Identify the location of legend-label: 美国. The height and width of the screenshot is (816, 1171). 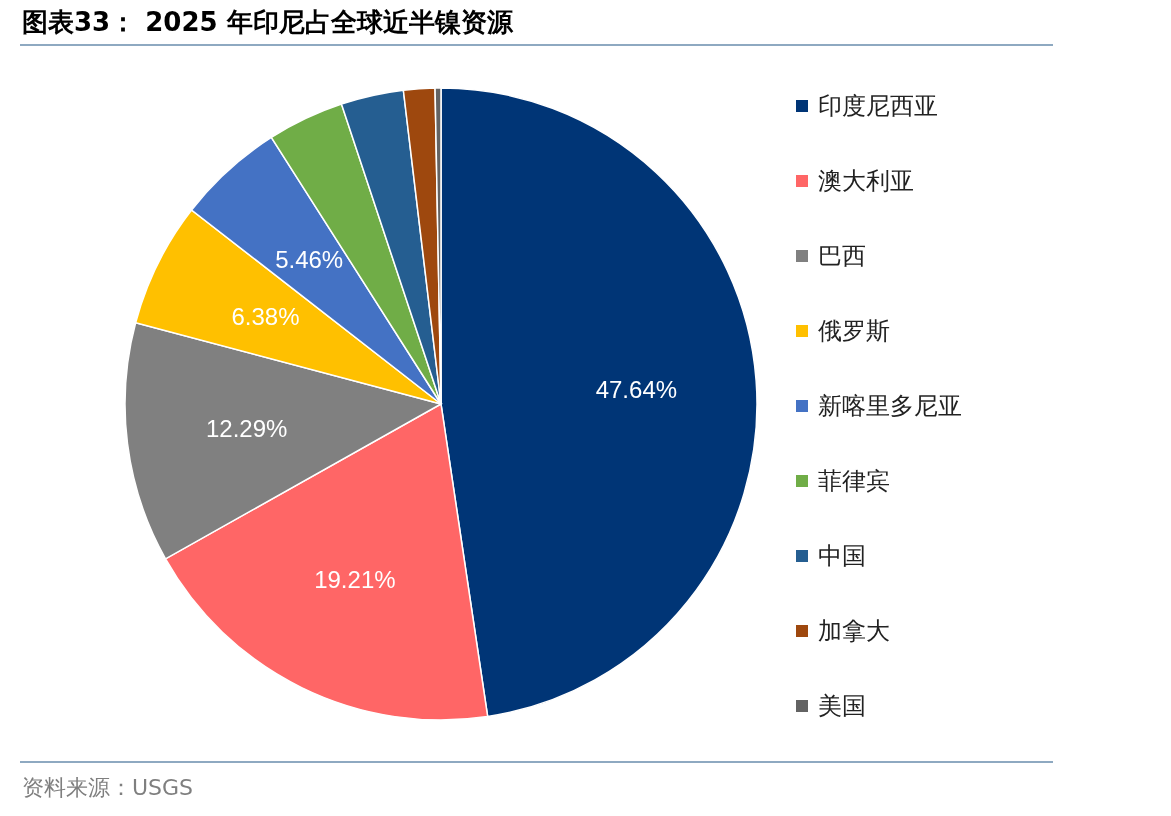
(842, 706).